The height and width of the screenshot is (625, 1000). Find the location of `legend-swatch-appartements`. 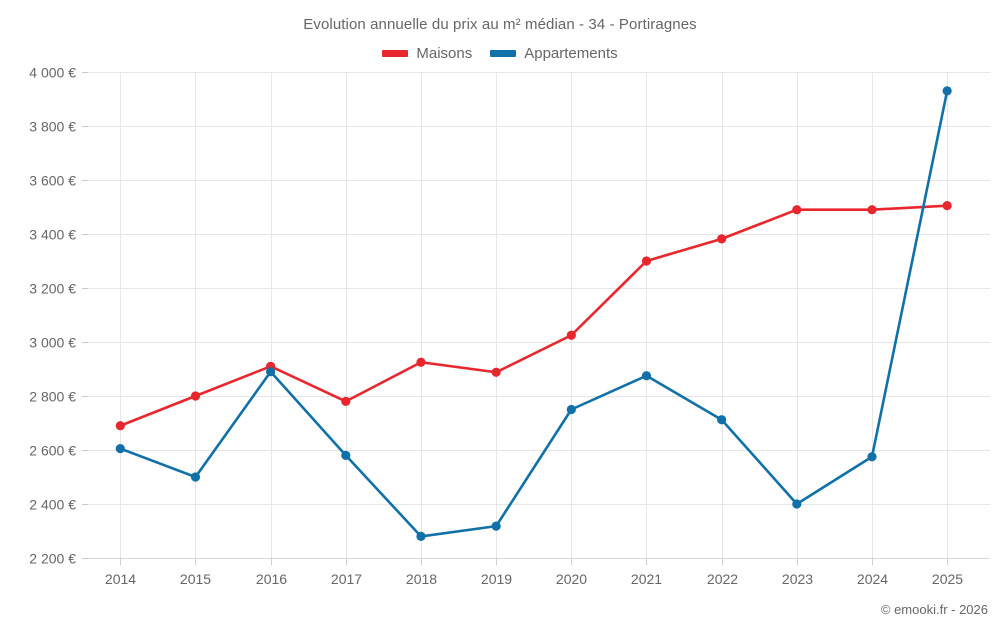

legend-swatch-appartements is located at coordinates (503, 53).